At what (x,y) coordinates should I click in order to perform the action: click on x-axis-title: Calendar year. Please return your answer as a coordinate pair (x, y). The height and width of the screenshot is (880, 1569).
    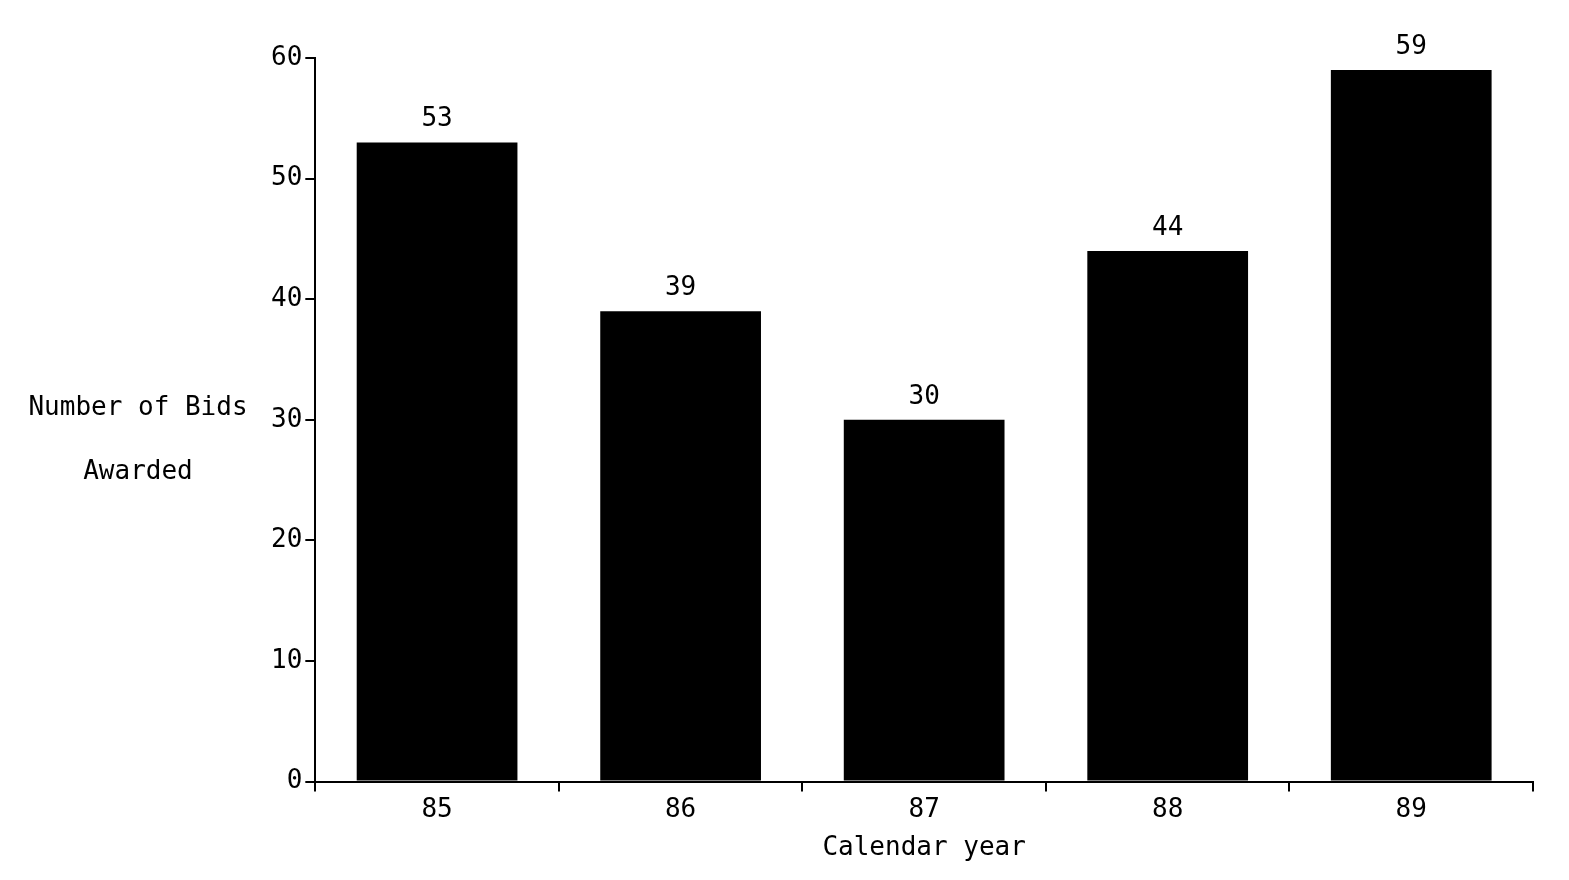
    Looking at the image, I should click on (924, 846).